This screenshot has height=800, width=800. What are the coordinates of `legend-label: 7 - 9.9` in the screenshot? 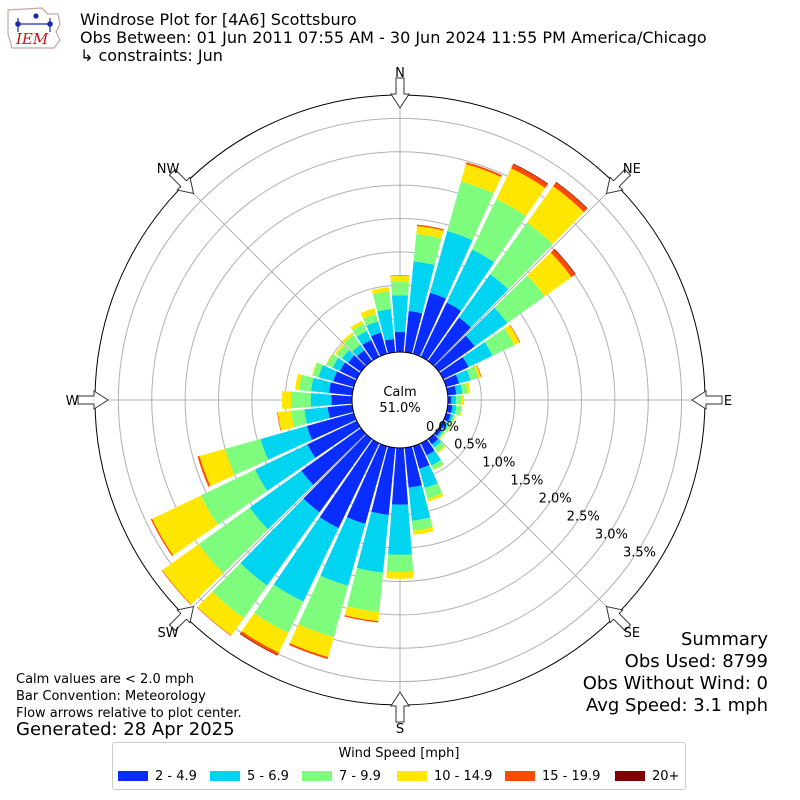 It's located at (360, 776).